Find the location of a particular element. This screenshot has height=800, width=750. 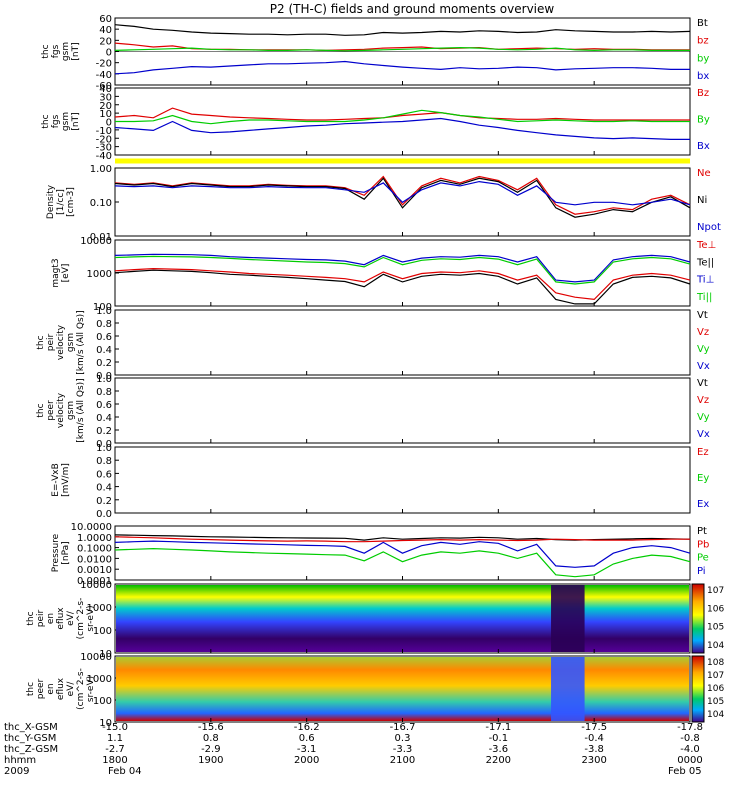

y-tick-label: 10 is located at coordinates (105, 723).